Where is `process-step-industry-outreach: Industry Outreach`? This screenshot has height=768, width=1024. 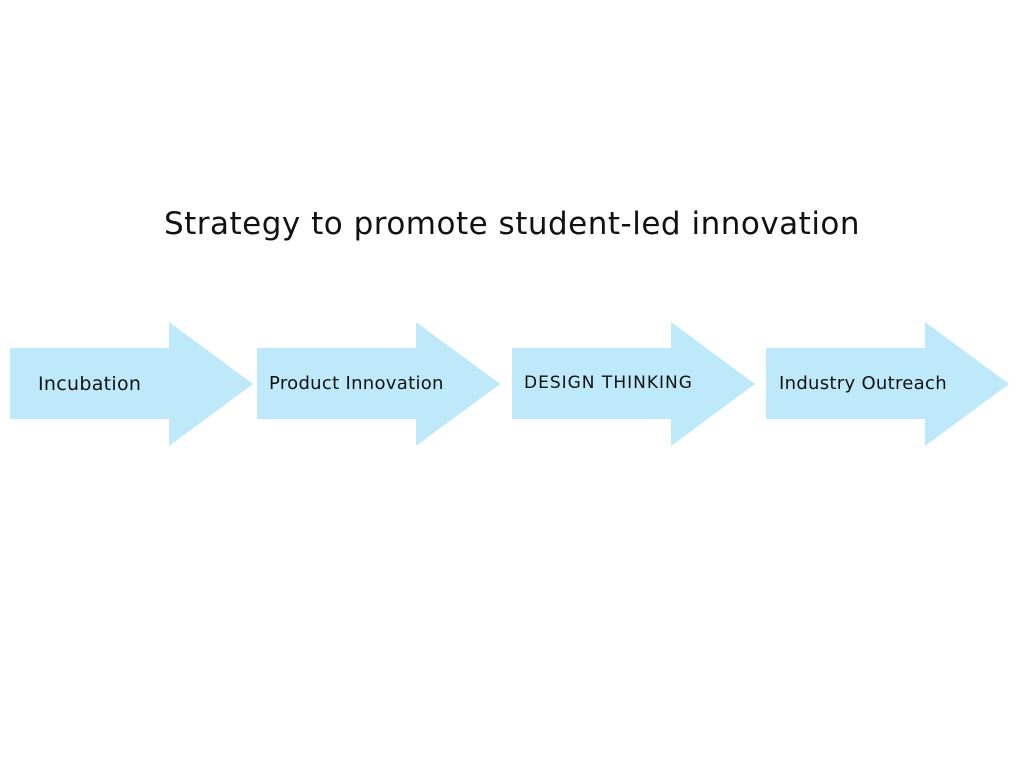
process-step-industry-outreach: Industry Outreach is located at coordinates (888, 384).